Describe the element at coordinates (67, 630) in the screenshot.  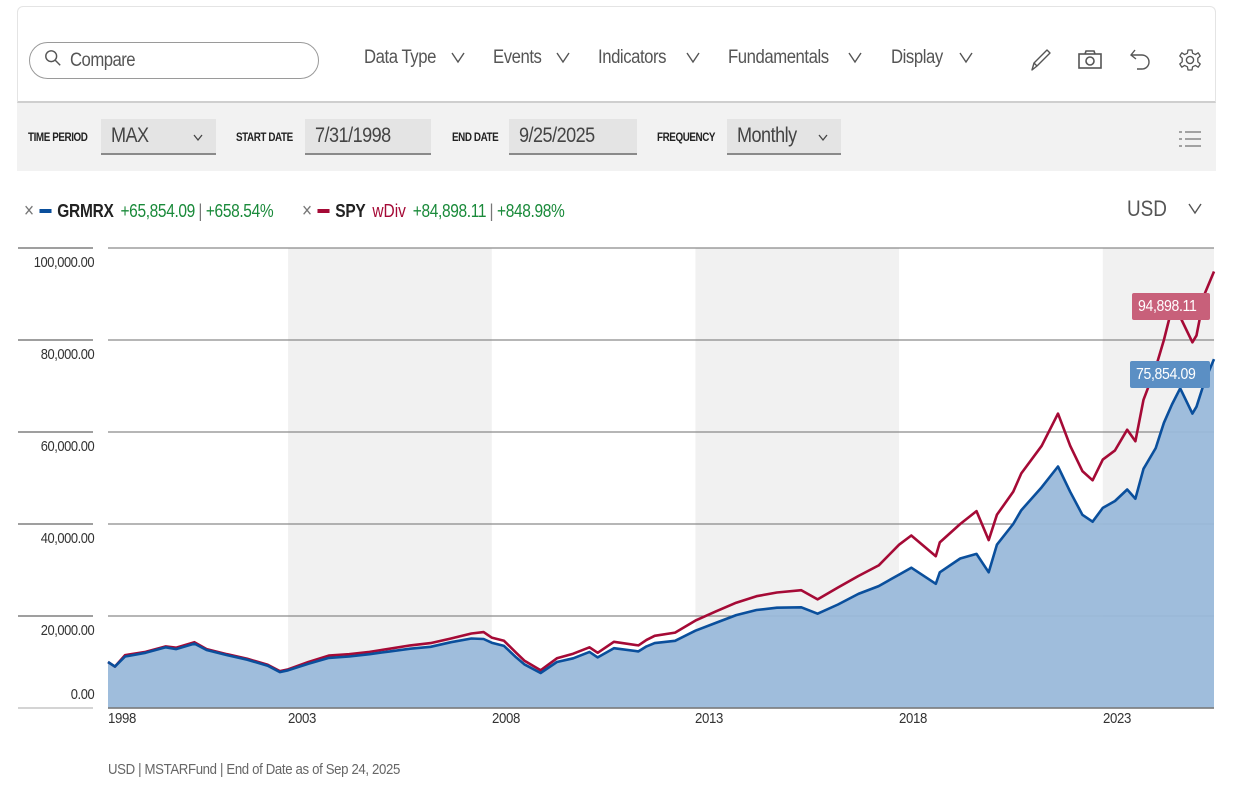
I see `y-tick-label: 20,000.00` at that location.